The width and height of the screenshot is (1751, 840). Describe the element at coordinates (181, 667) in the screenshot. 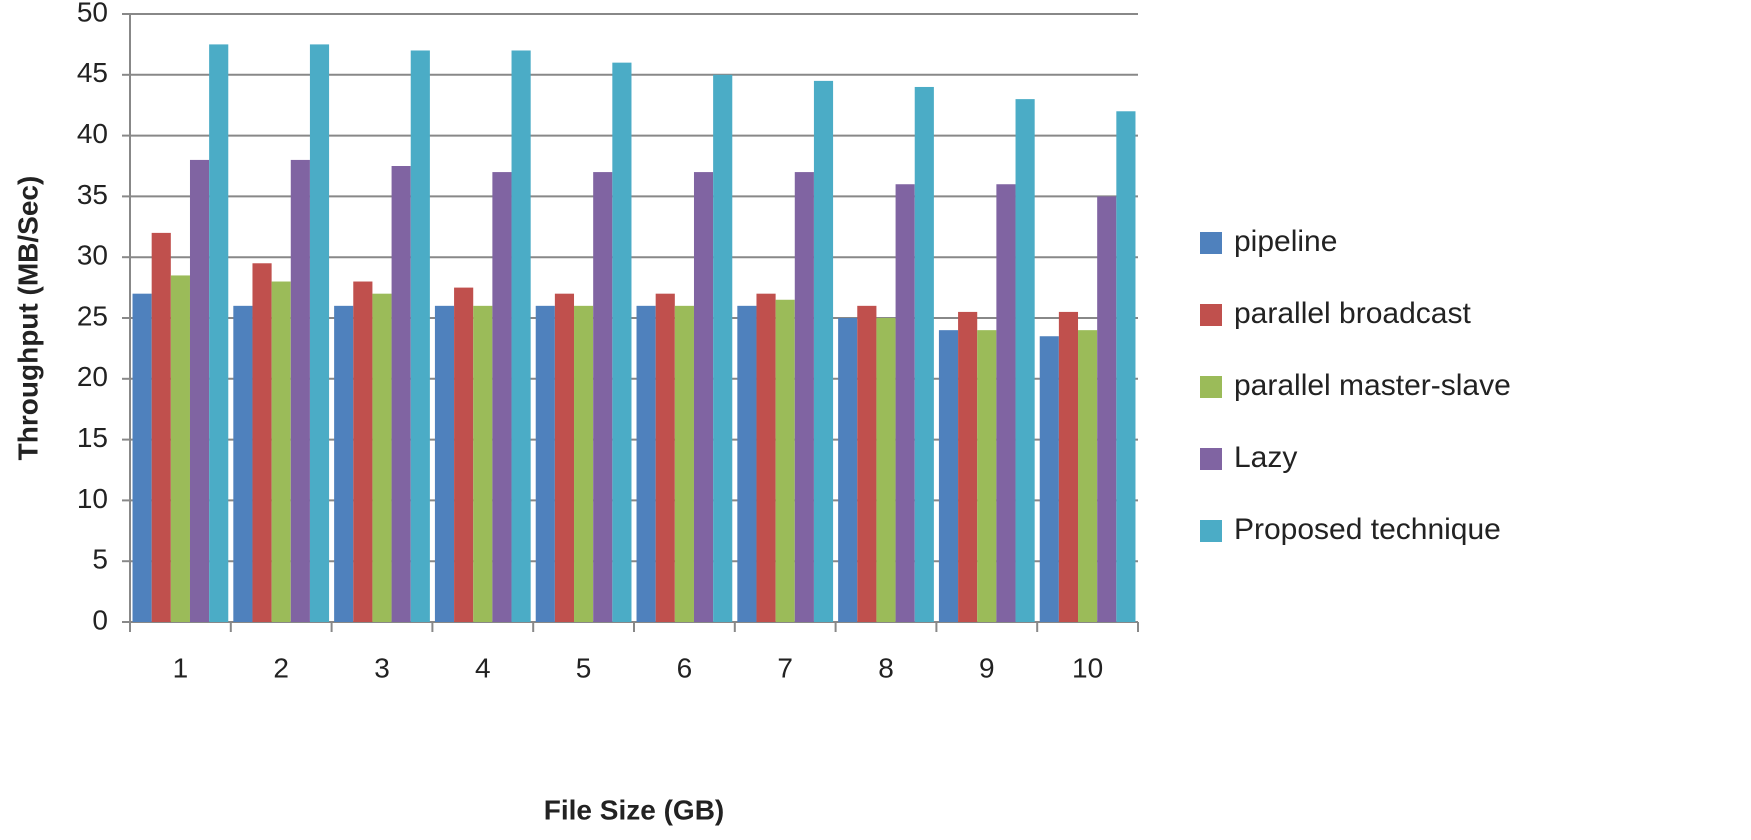

I see `x-tick-label: 1` at that location.